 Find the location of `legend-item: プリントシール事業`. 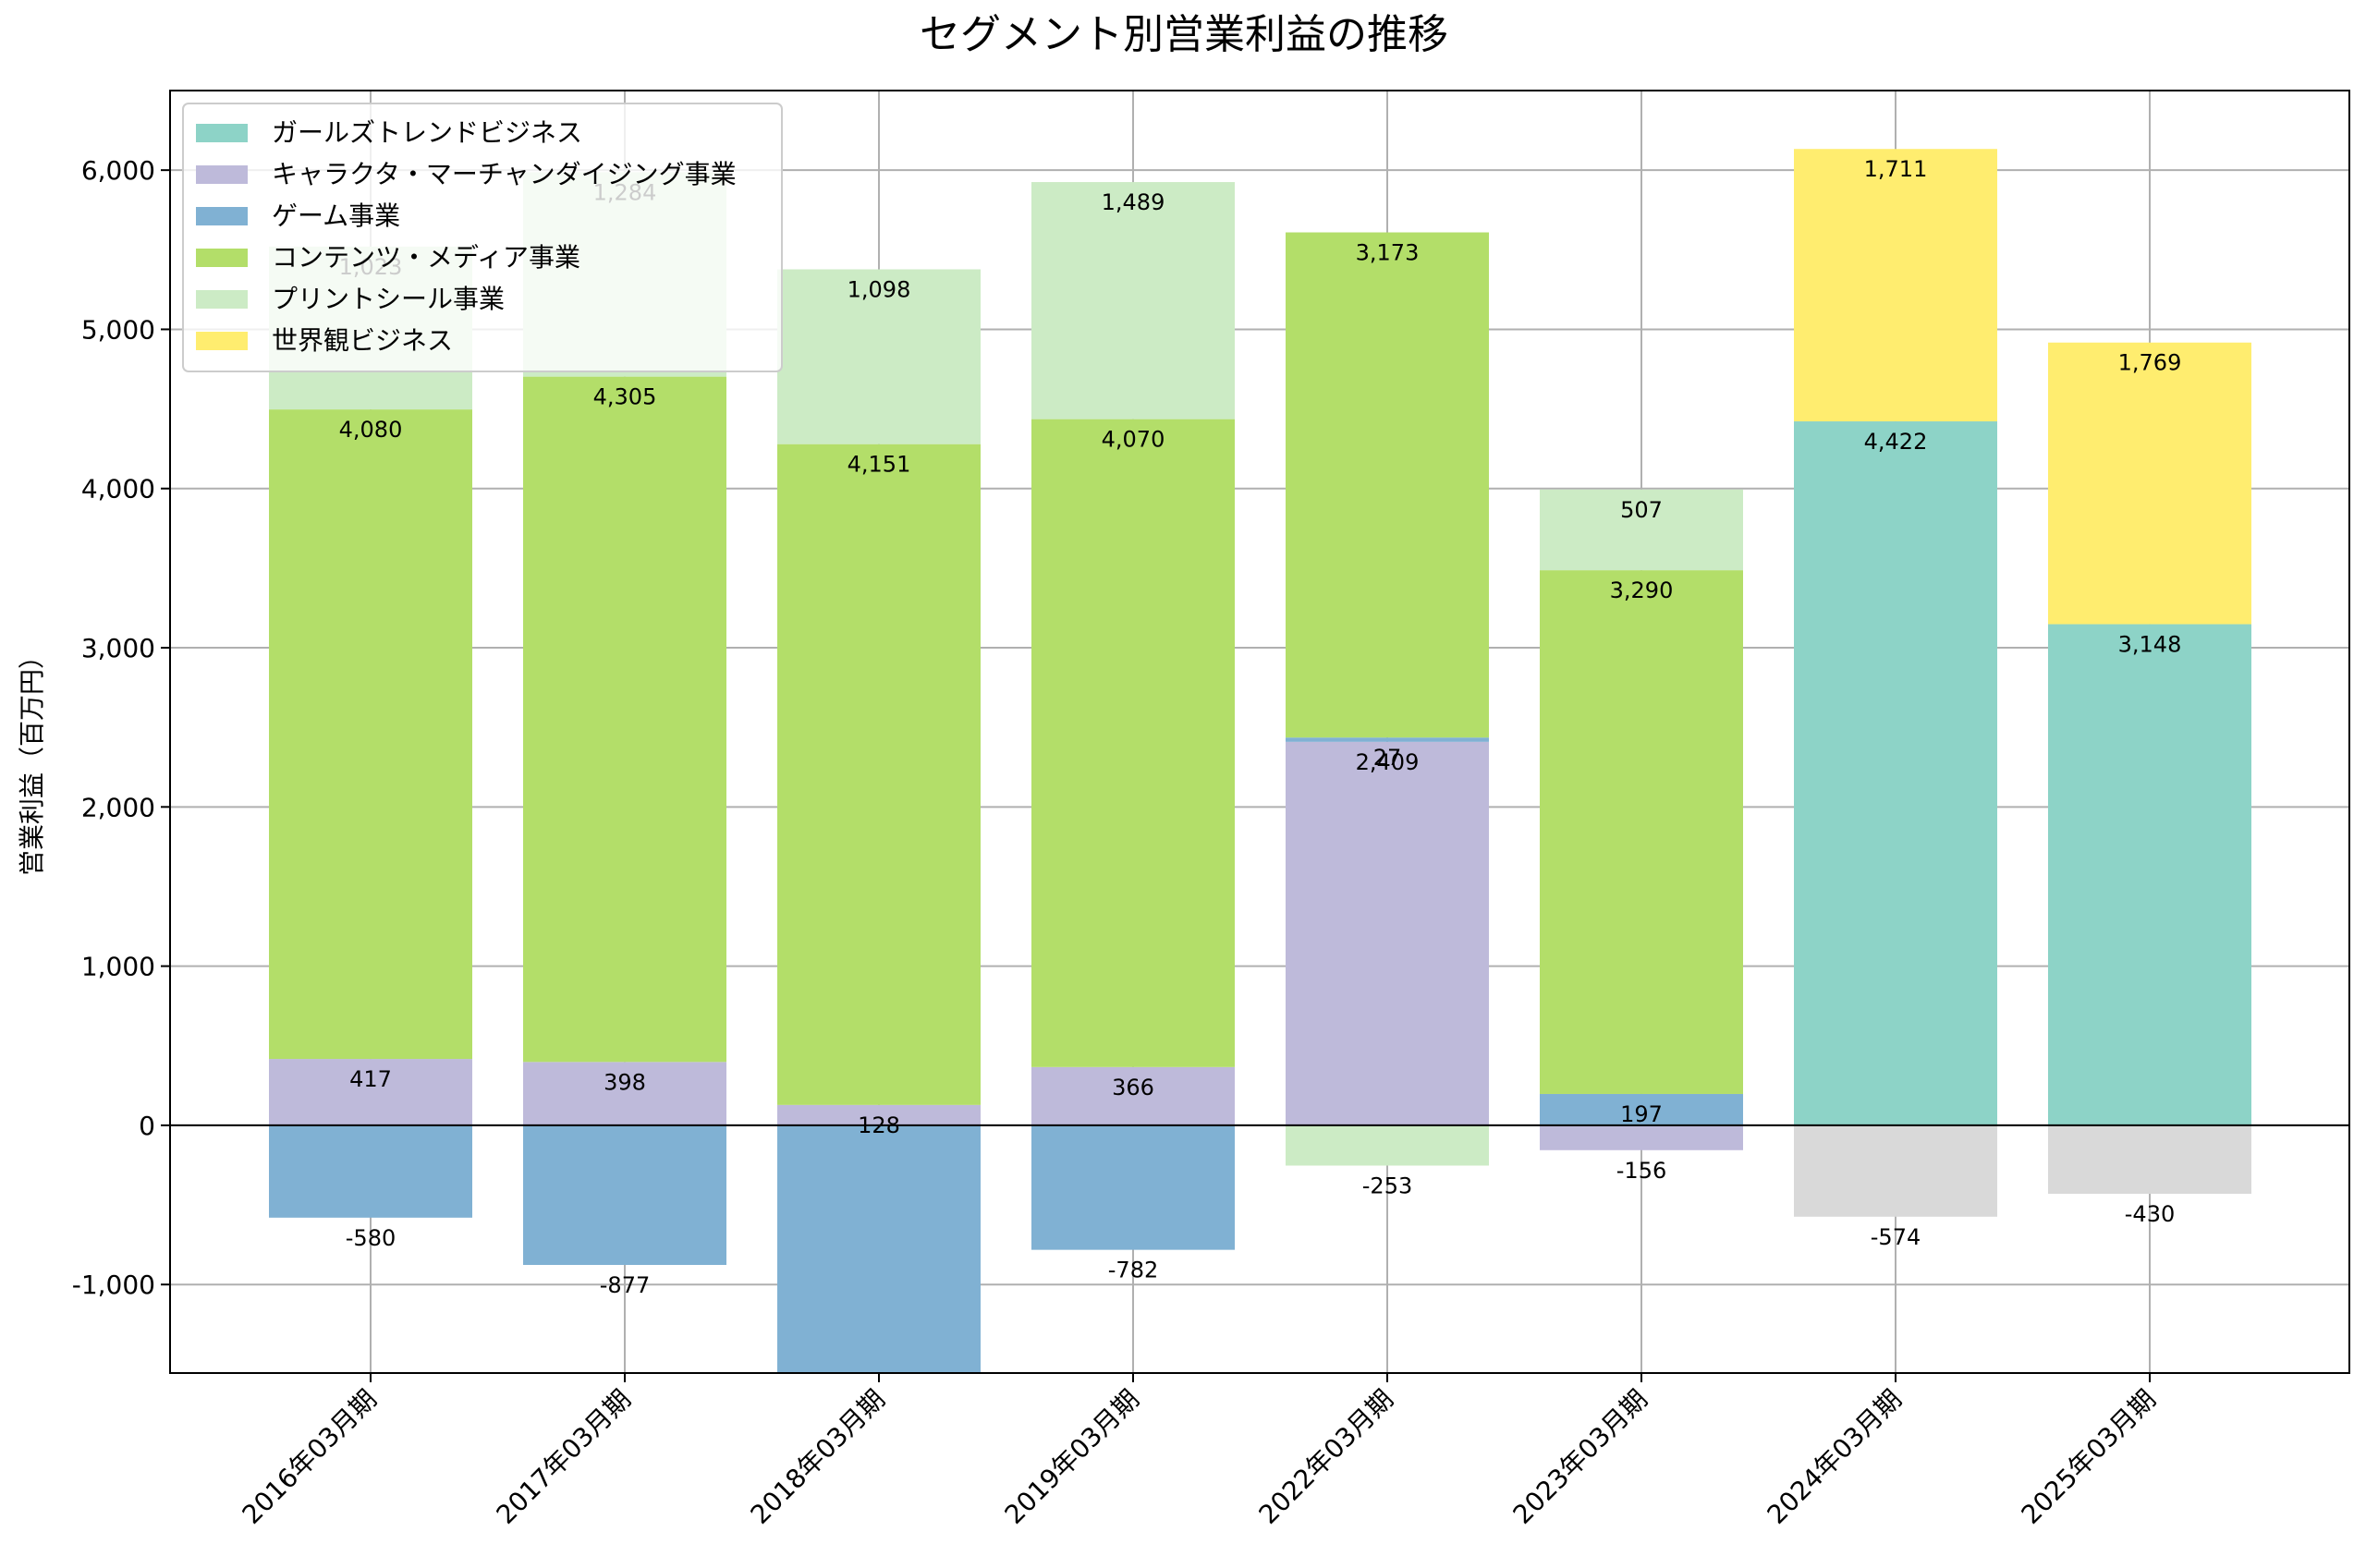

legend-item: プリントシール事業 is located at coordinates (350, 299).